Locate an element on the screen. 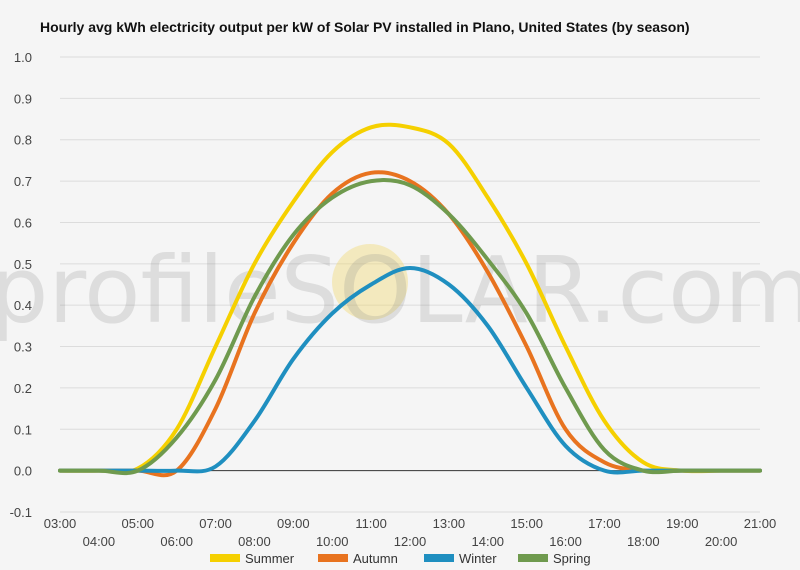 This screenshot has width=800, height=570. x-tick-label: 11:00 is located at coordinates (371, 523).